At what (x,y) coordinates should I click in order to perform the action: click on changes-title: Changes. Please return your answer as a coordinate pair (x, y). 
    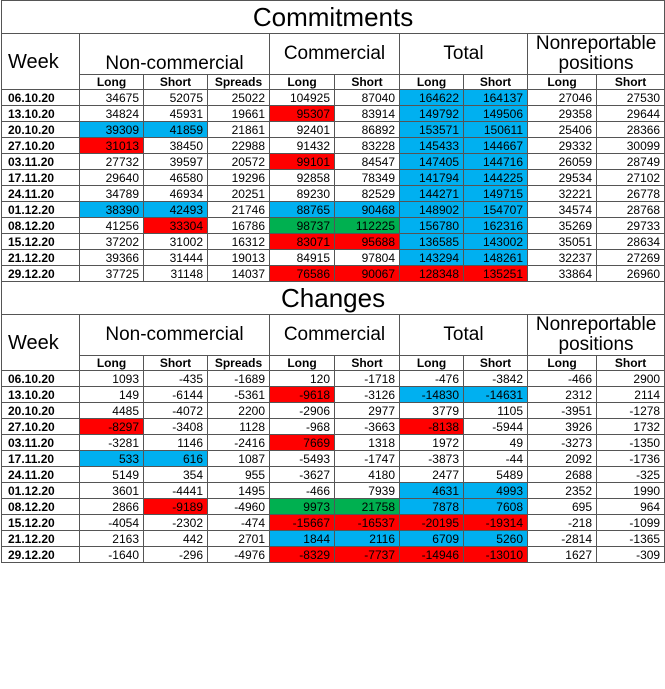
    Looking at the image, I should click on (332, 298).